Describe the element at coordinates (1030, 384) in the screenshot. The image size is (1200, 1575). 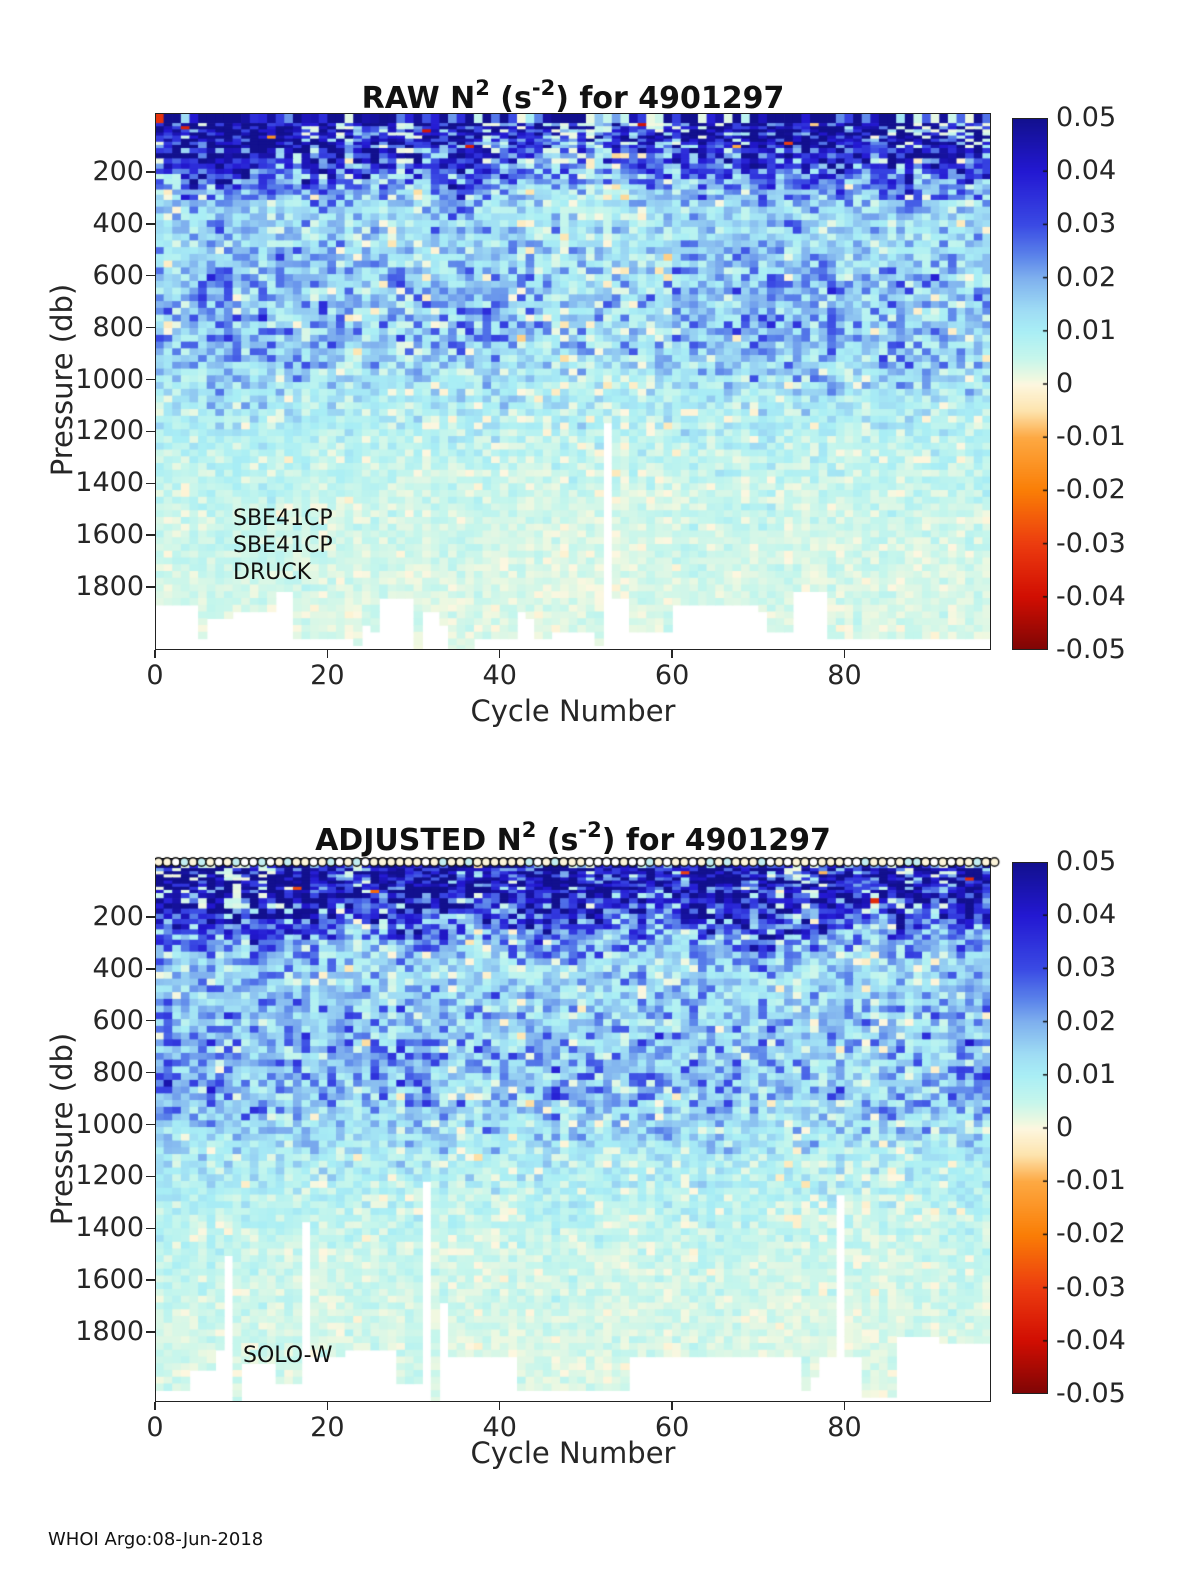
I see `raw-colorbar` at that location.